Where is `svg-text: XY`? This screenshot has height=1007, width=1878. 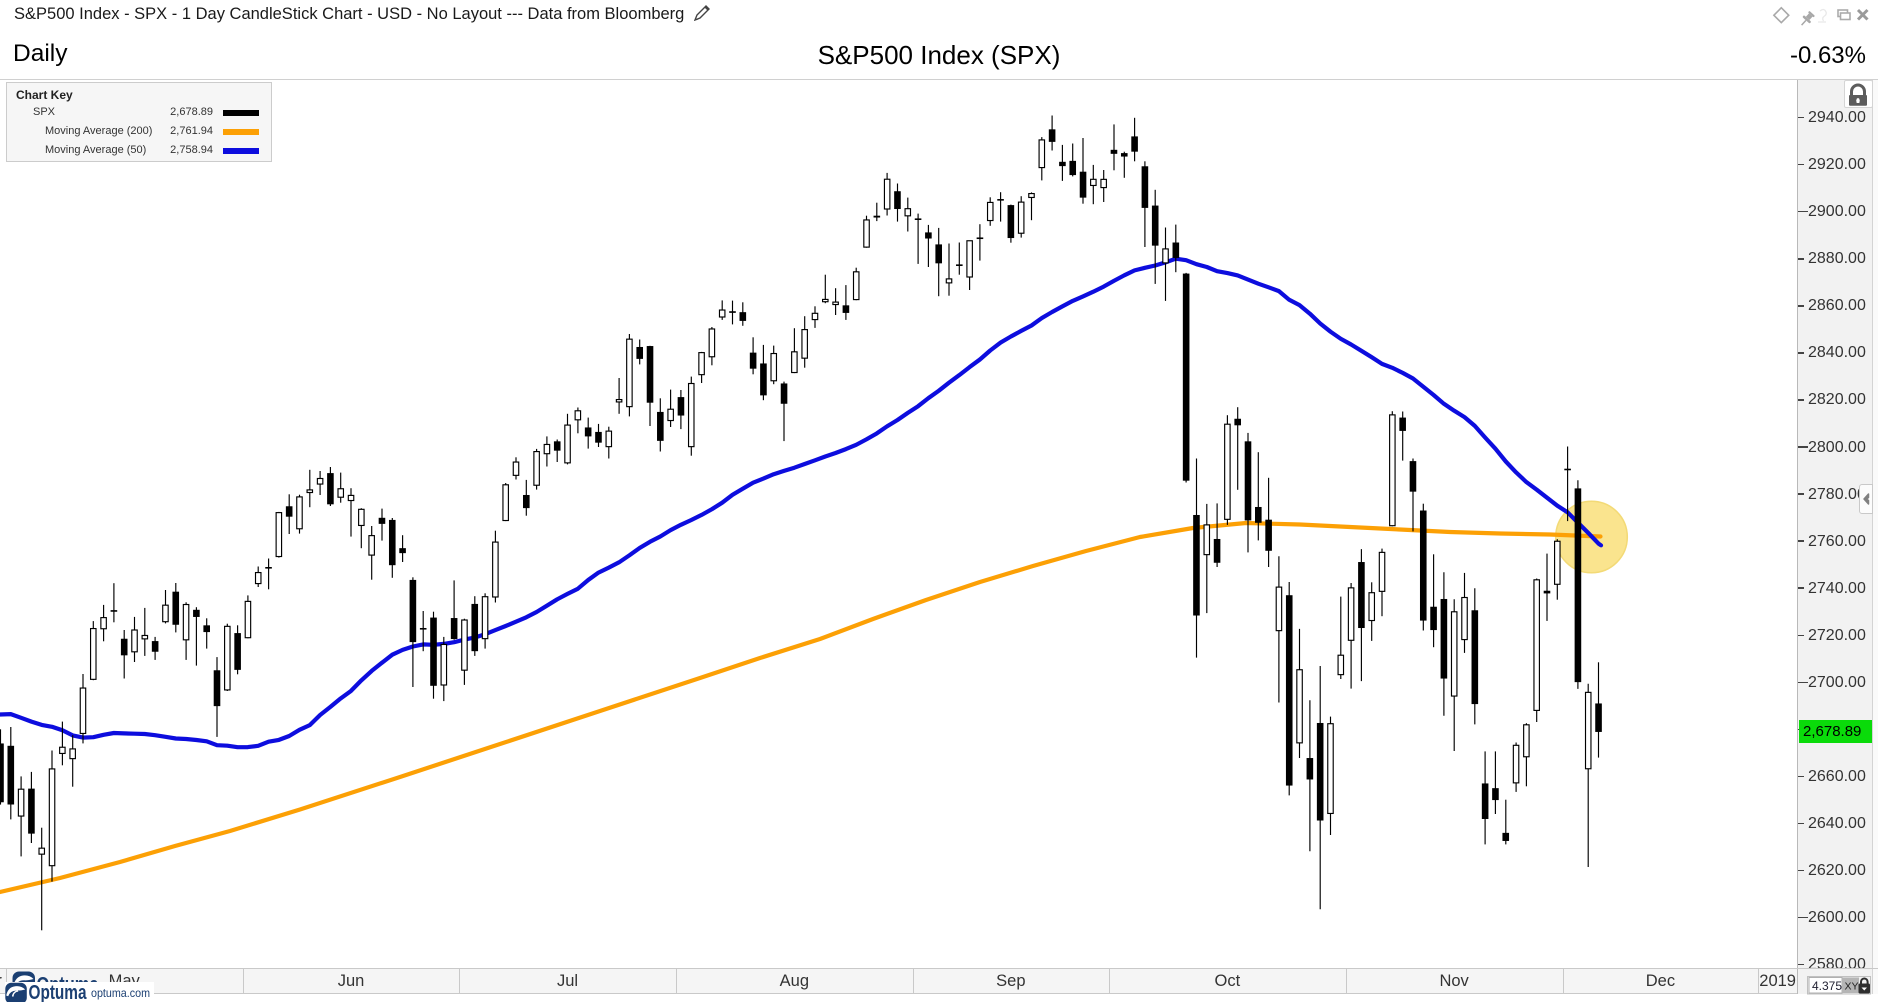 svg-text: XY is located at coordinates (1852, 986).